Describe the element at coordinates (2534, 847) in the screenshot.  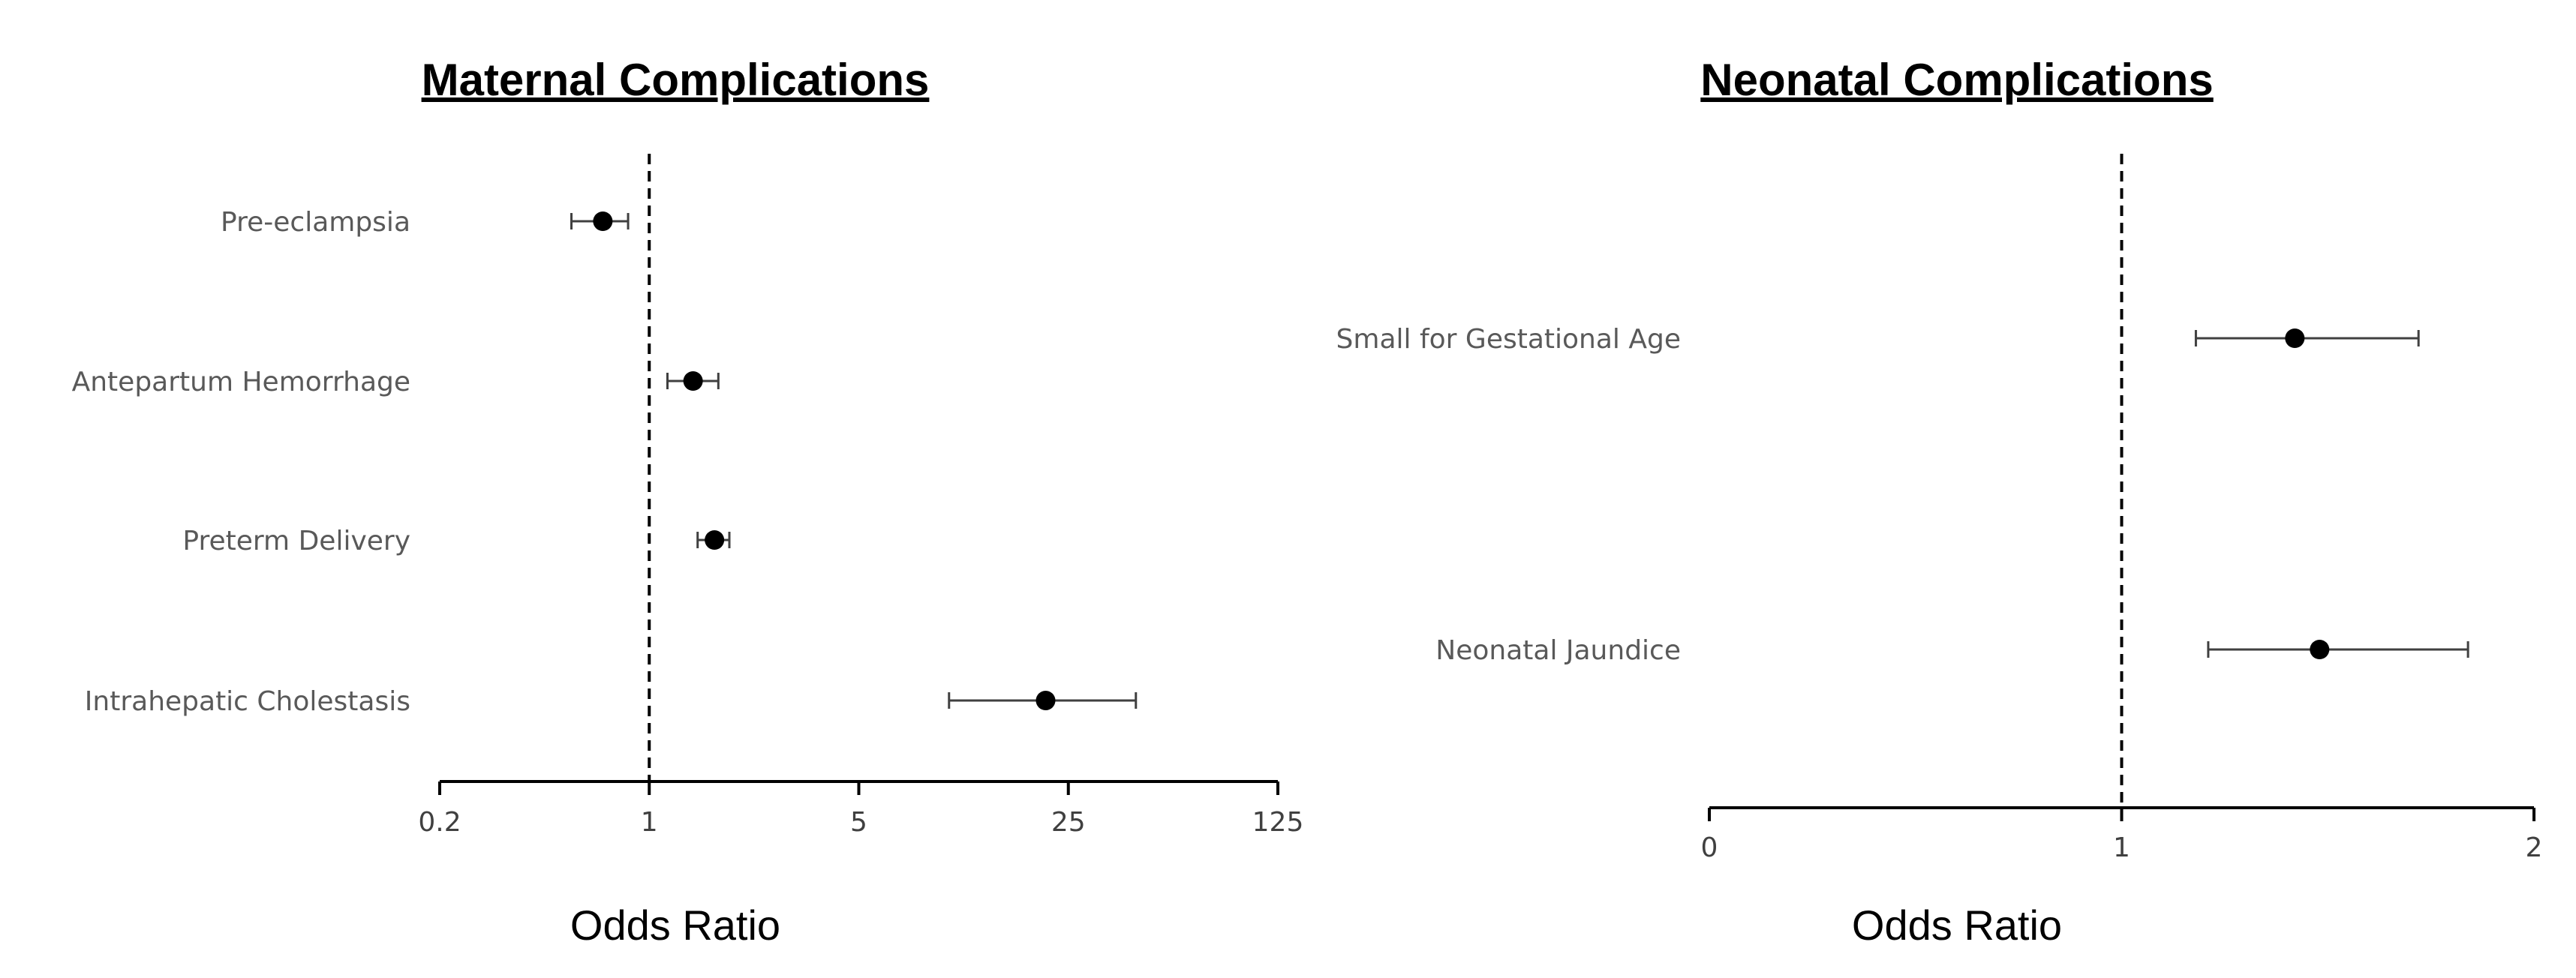
I see `x-tick-label: 2` at that location.